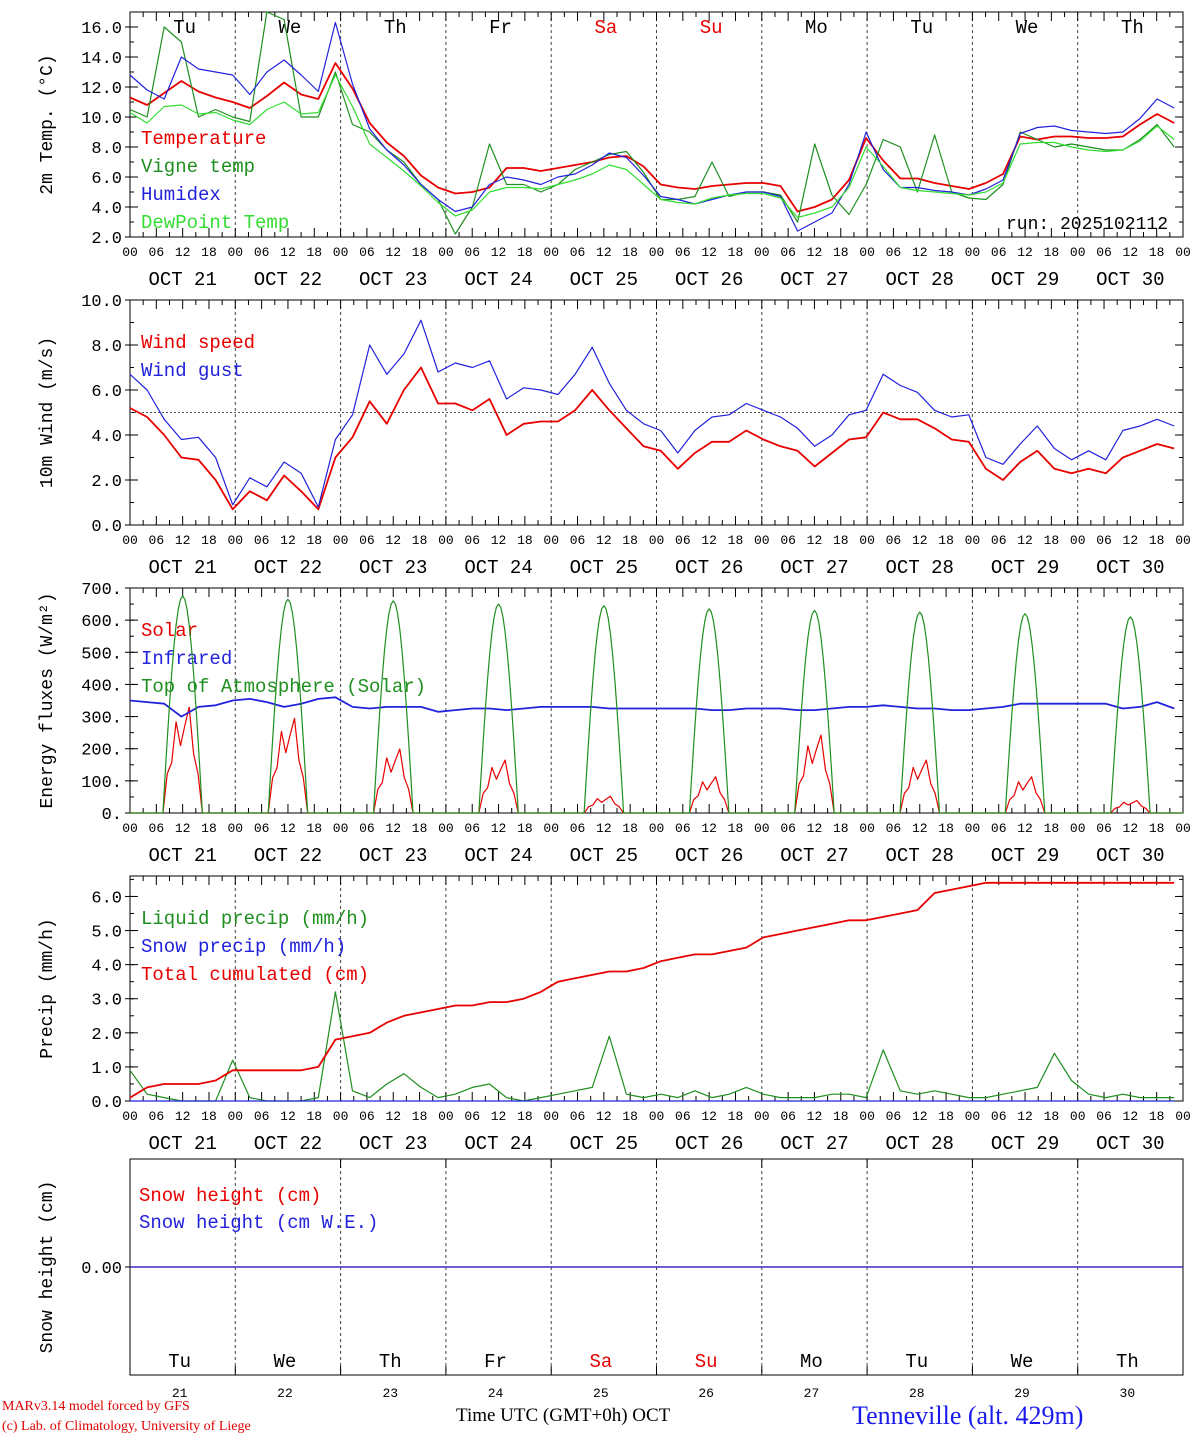  What do you see at coordinates (920, 1144) in the screenshot?
I see `date-label: OCT 28` at bounding box center [920, 1144].